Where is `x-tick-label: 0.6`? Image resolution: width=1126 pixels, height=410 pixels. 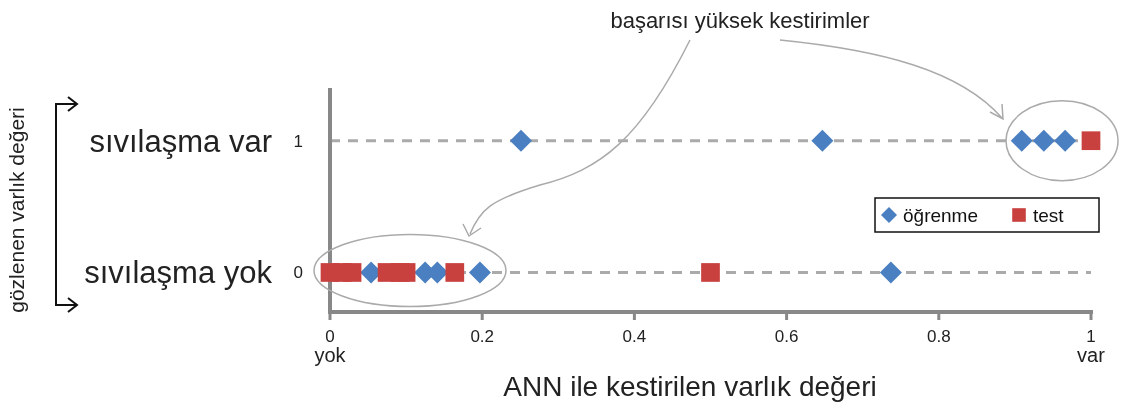
x-tick-label: 0.6 is located at coordinates (786, 336).